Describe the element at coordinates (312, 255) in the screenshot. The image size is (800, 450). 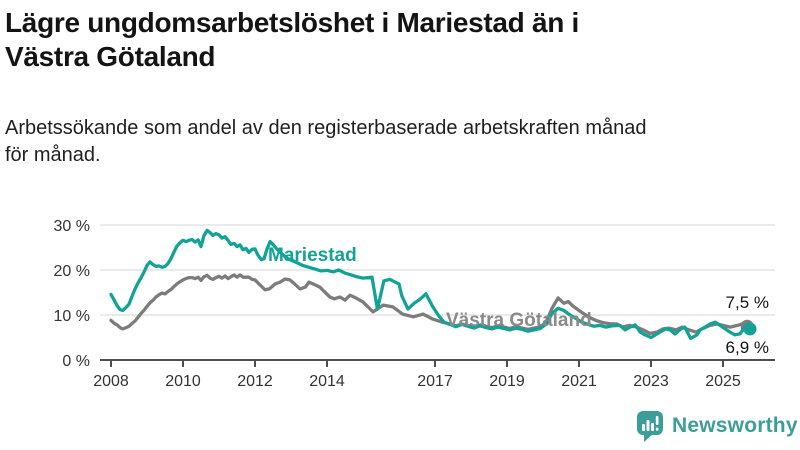
I see `series-label-mariestad: Mariestad` at that location.